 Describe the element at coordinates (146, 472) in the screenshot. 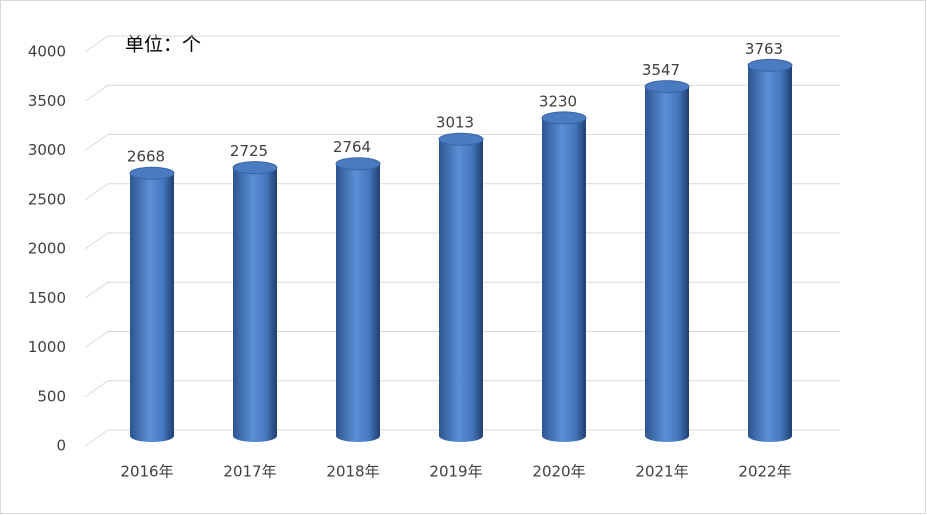

I see `x-tick-label: 2016年` at that location.